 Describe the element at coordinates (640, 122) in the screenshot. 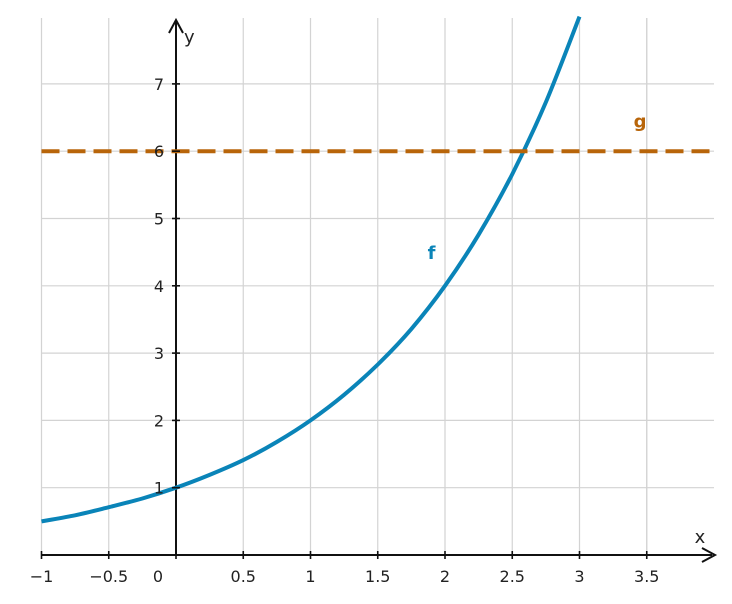

I see `curve-label-g: g` at that location.